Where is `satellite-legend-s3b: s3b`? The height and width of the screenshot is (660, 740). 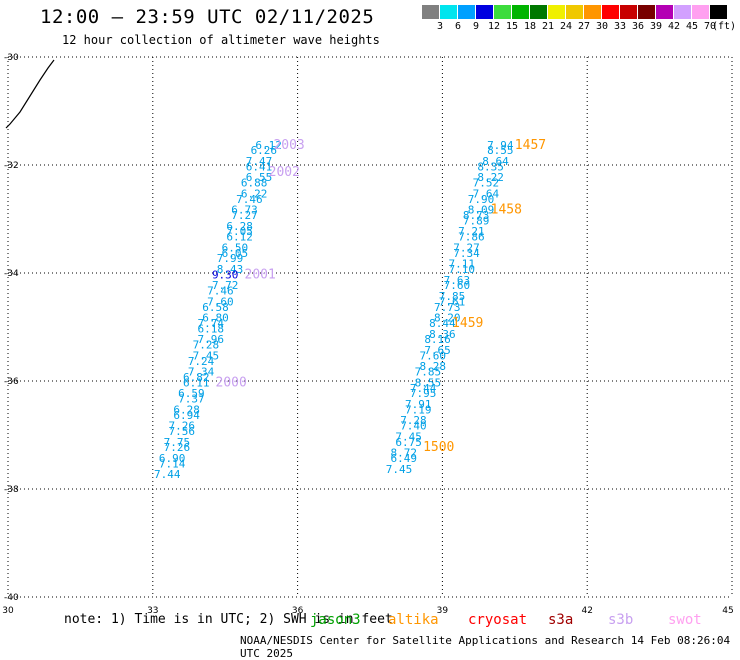 satellite-legend-s3b: s3b is located at coordinates (621, 620).